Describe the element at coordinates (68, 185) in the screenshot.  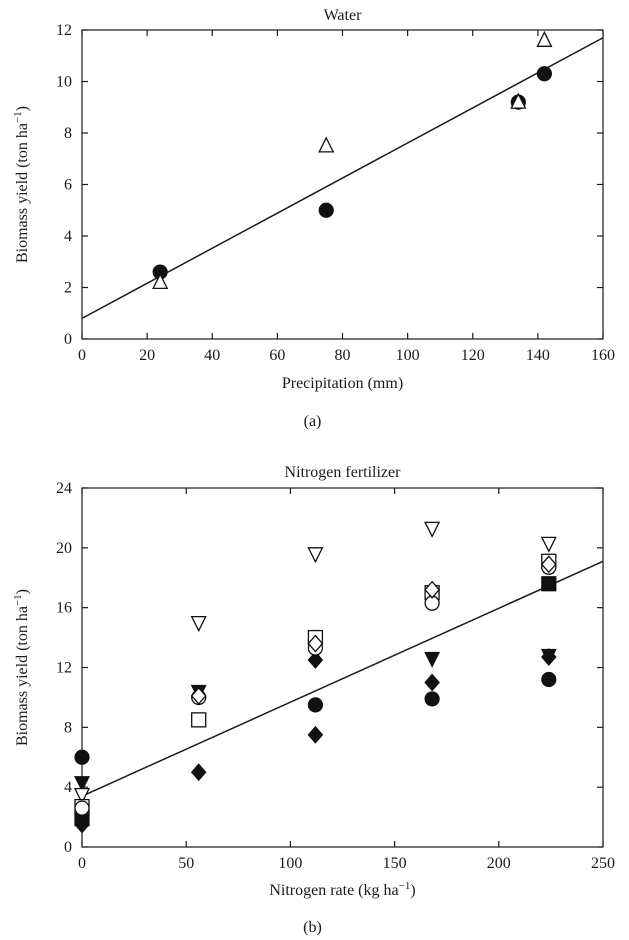
I see `y-tick-label: 6` at that location.